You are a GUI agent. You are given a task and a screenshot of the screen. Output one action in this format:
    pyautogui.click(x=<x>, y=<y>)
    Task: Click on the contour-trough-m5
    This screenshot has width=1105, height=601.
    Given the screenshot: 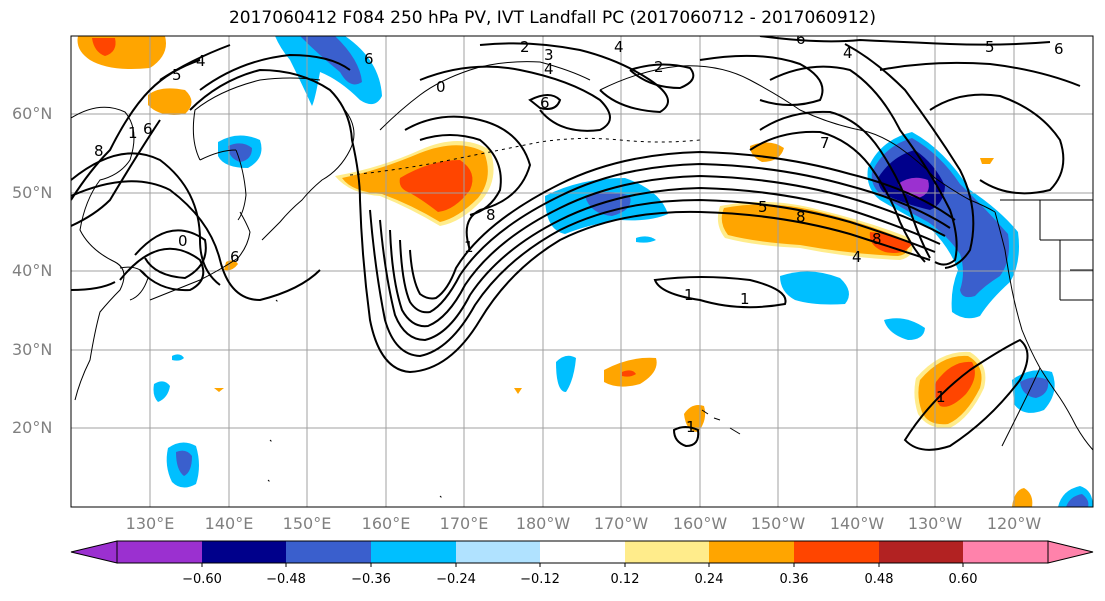 What is the action you would take?
    pyautogui.click(x=675, y=238)
    